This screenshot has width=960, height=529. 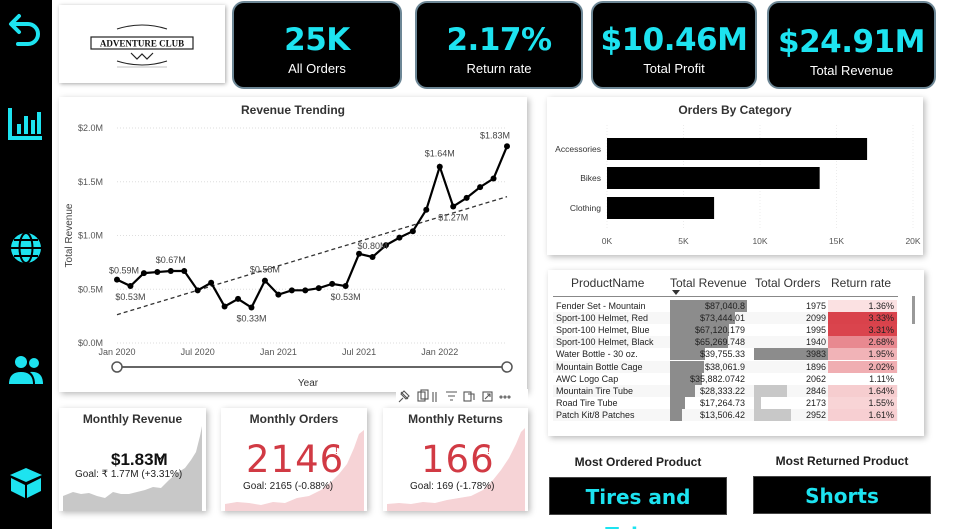 I want to click on monthly-orders-value: 2146, so click(x=295, y=459).